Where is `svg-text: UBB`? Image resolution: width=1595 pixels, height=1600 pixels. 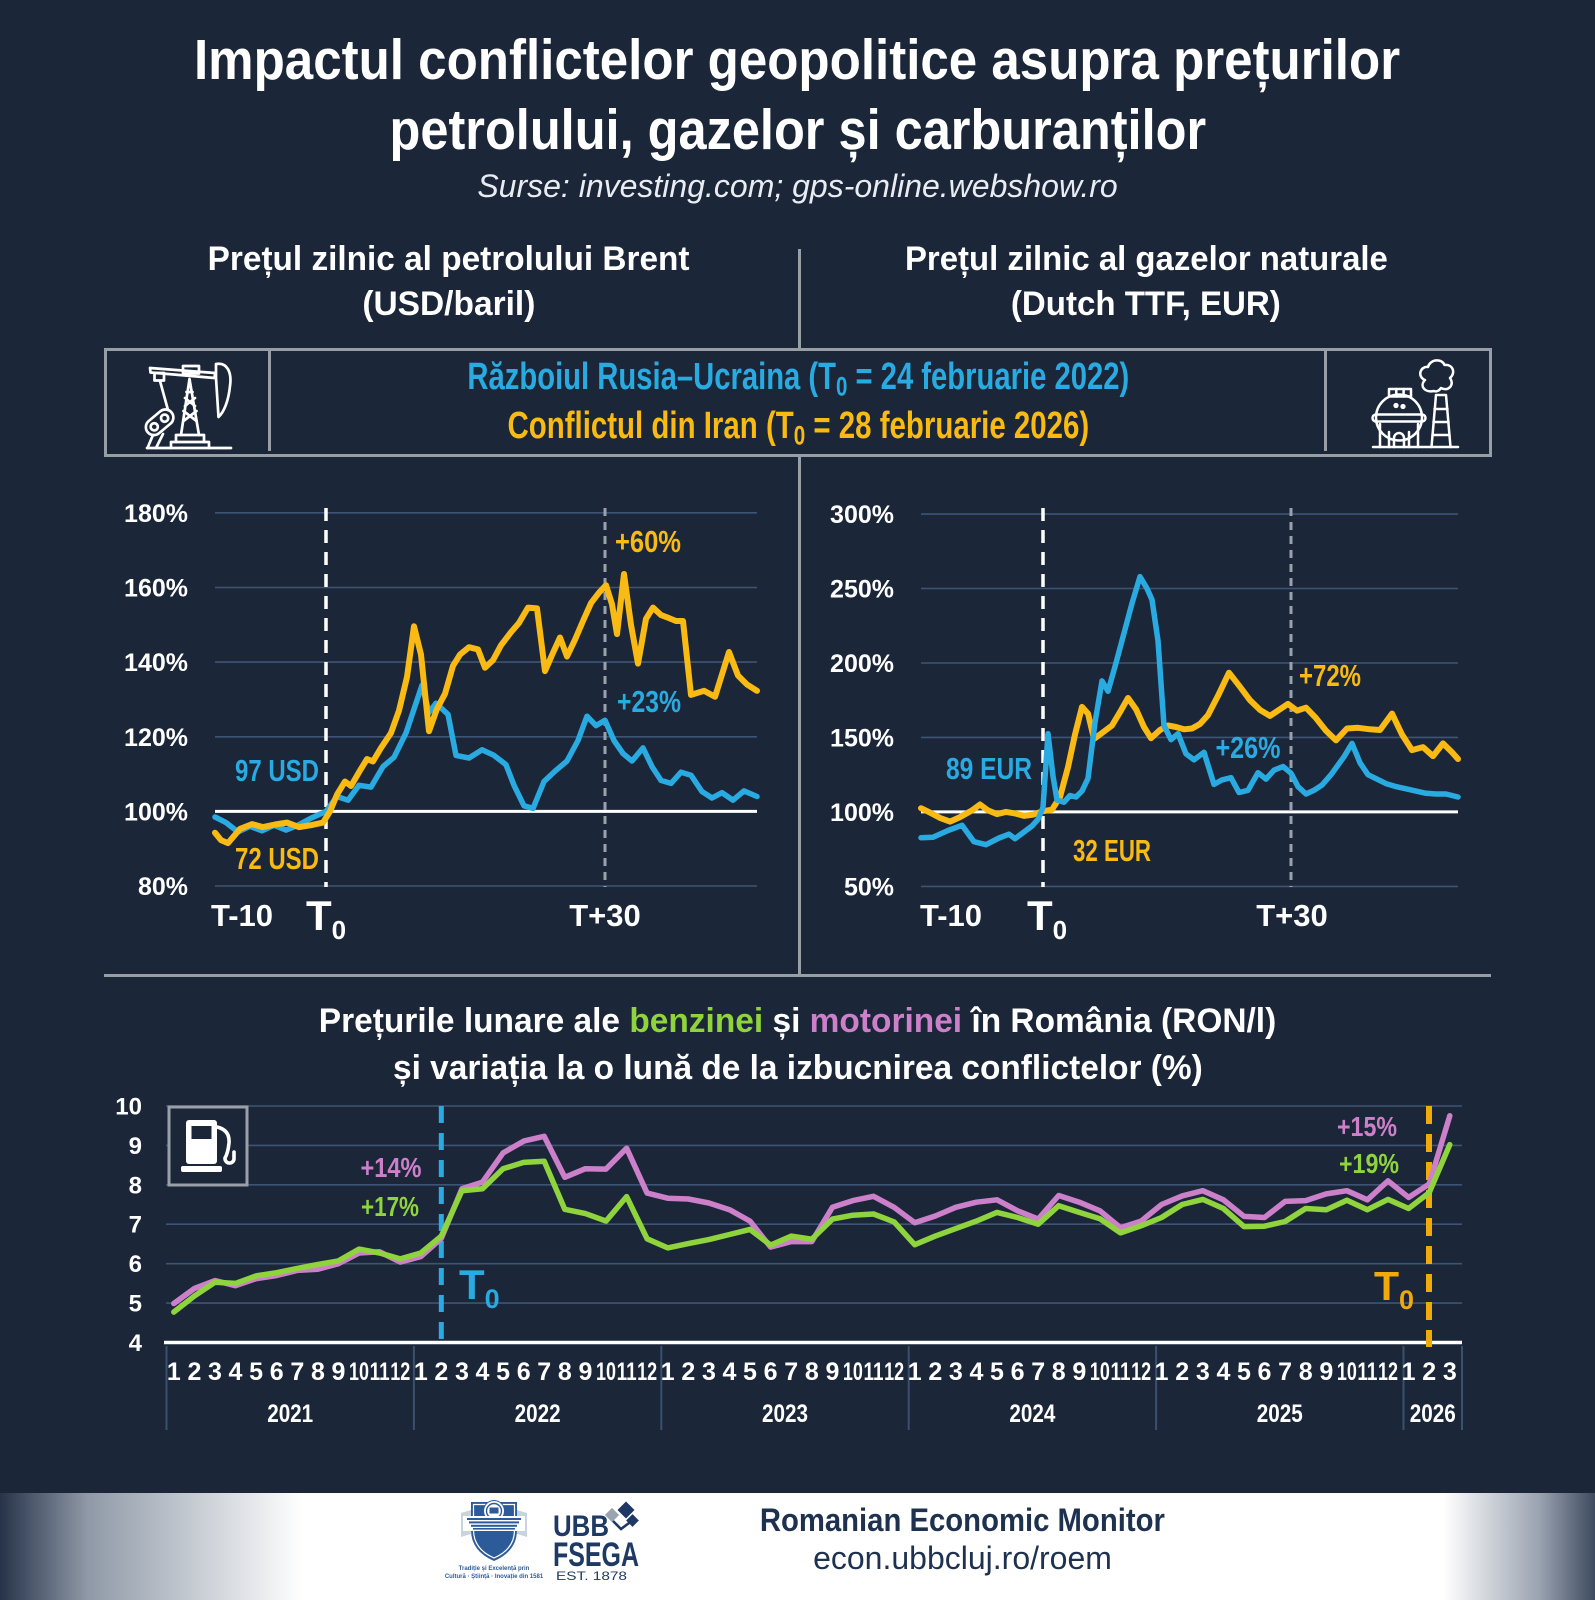 svg-text: UBB is located at coordinates (581, 1526).